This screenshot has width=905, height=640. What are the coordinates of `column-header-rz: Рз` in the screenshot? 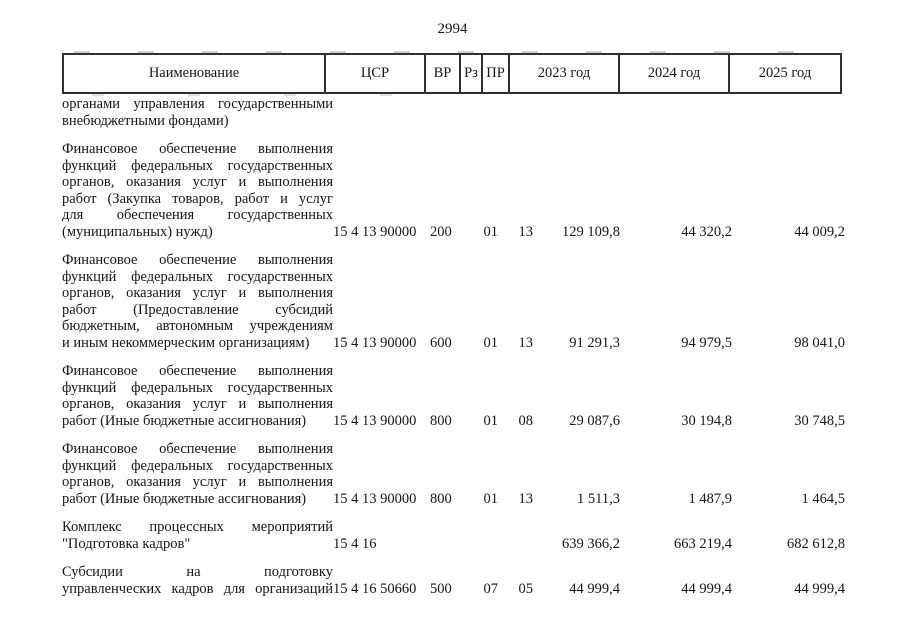 It's located at (472, 73).